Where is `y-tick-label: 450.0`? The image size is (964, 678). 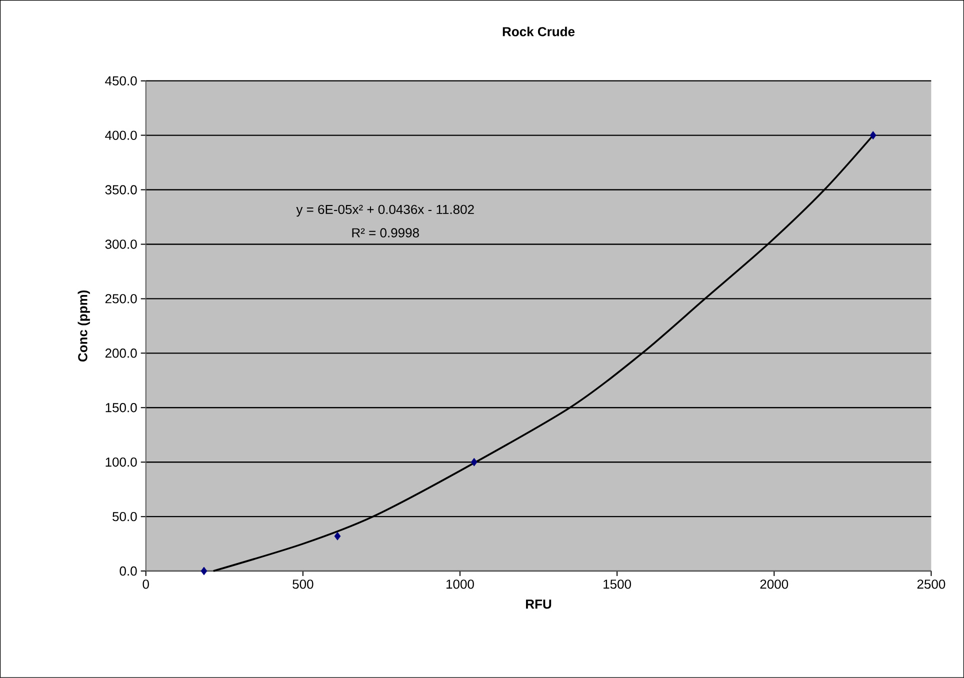 y-tick-label: 450.0 is located at coordinates (121, 81).